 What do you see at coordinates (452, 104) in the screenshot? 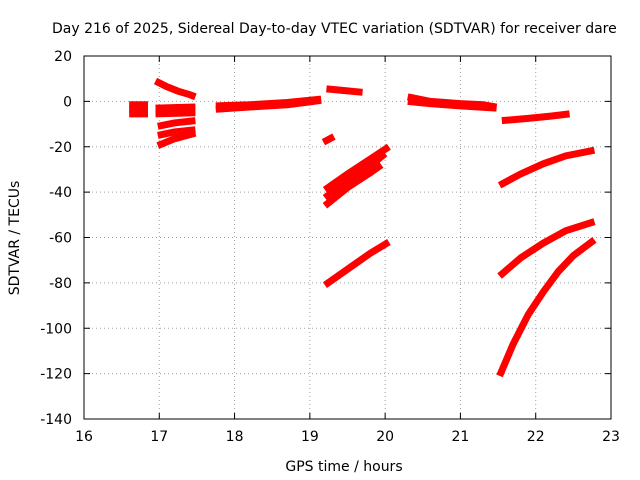
I see `series-sat-j2` at bounding box center [452, 104].